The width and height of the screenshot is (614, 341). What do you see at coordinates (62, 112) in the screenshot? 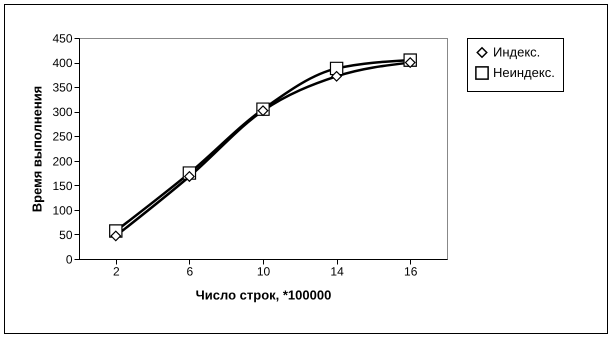
I see `y-tick-label: 300` at bounding box center [62, 112].